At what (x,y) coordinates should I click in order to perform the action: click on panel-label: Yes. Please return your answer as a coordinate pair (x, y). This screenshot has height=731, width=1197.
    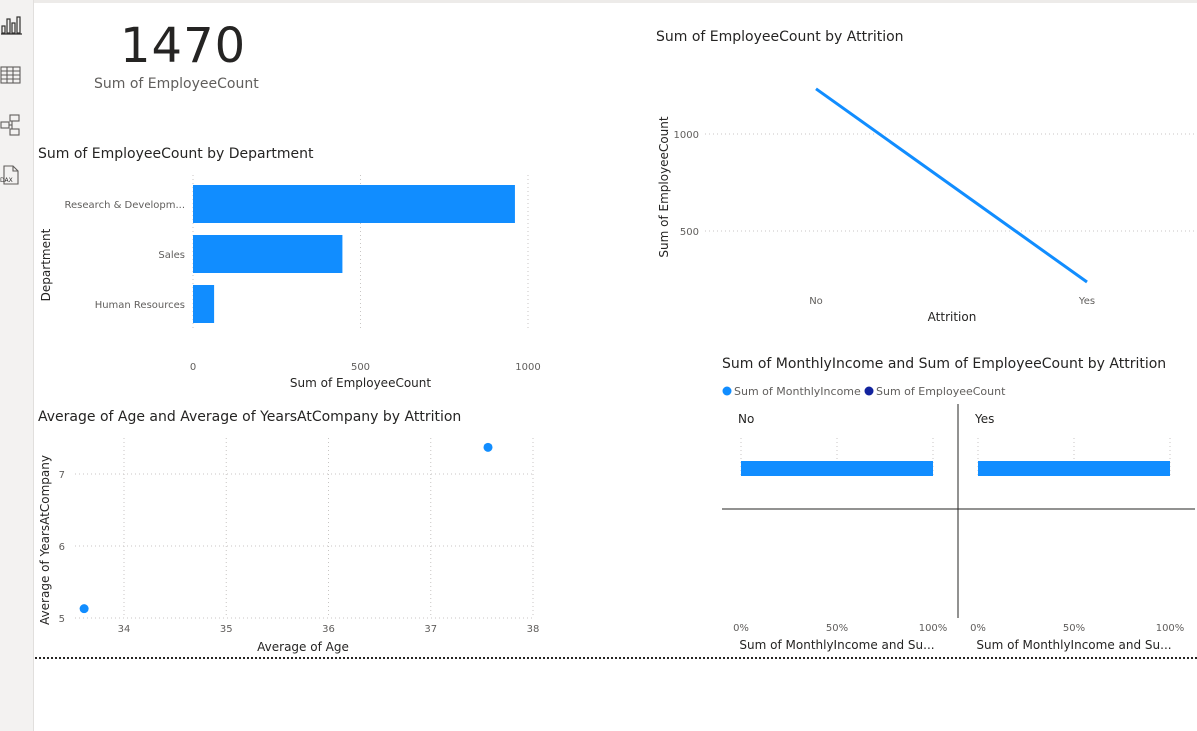
    Looking at the image, I should click on (984, 419).